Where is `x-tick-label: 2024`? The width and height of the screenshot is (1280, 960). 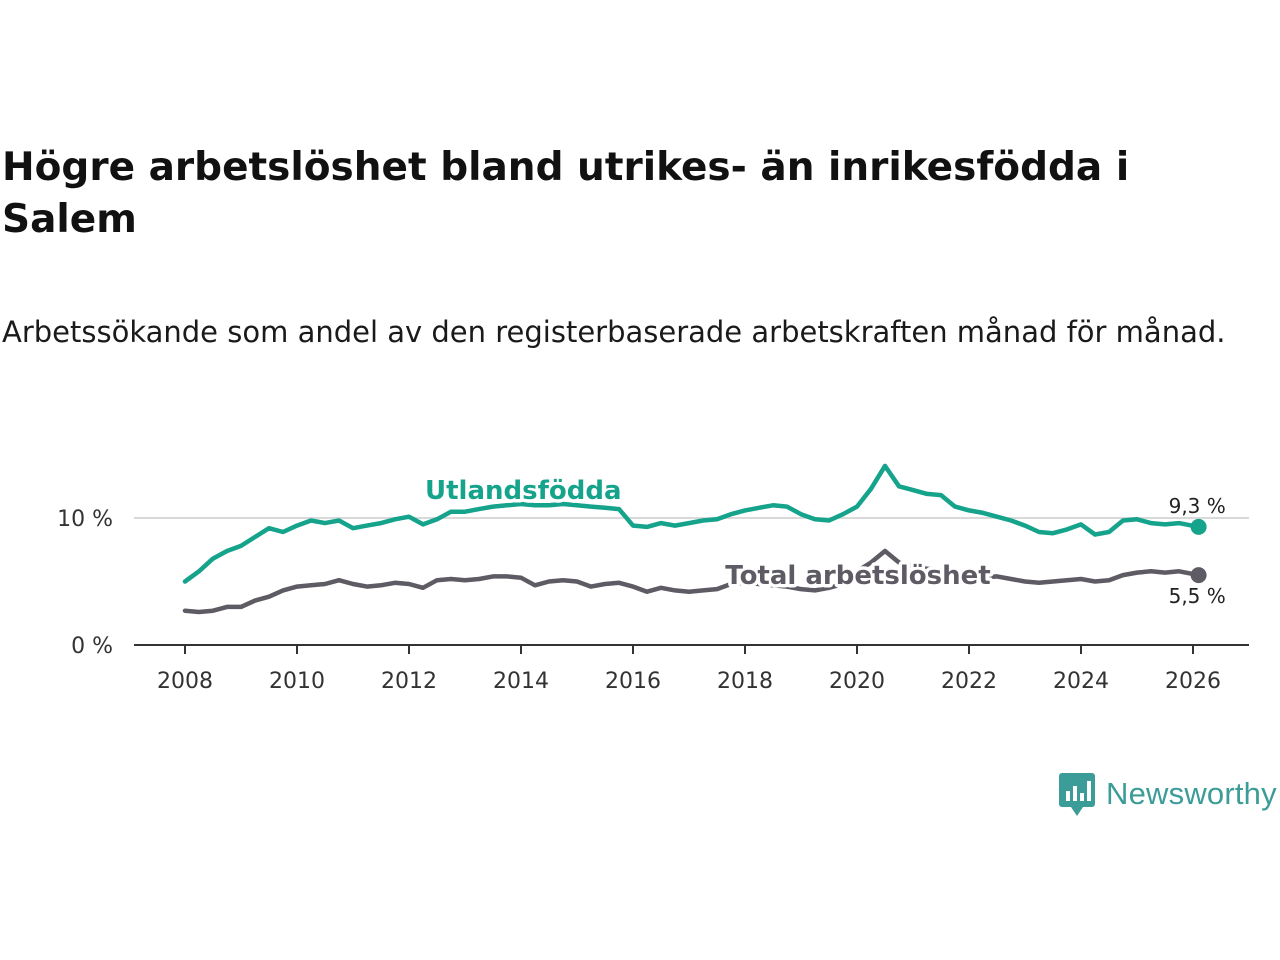
x-tick-label: 2024 is located at coordinates (1081, 681).